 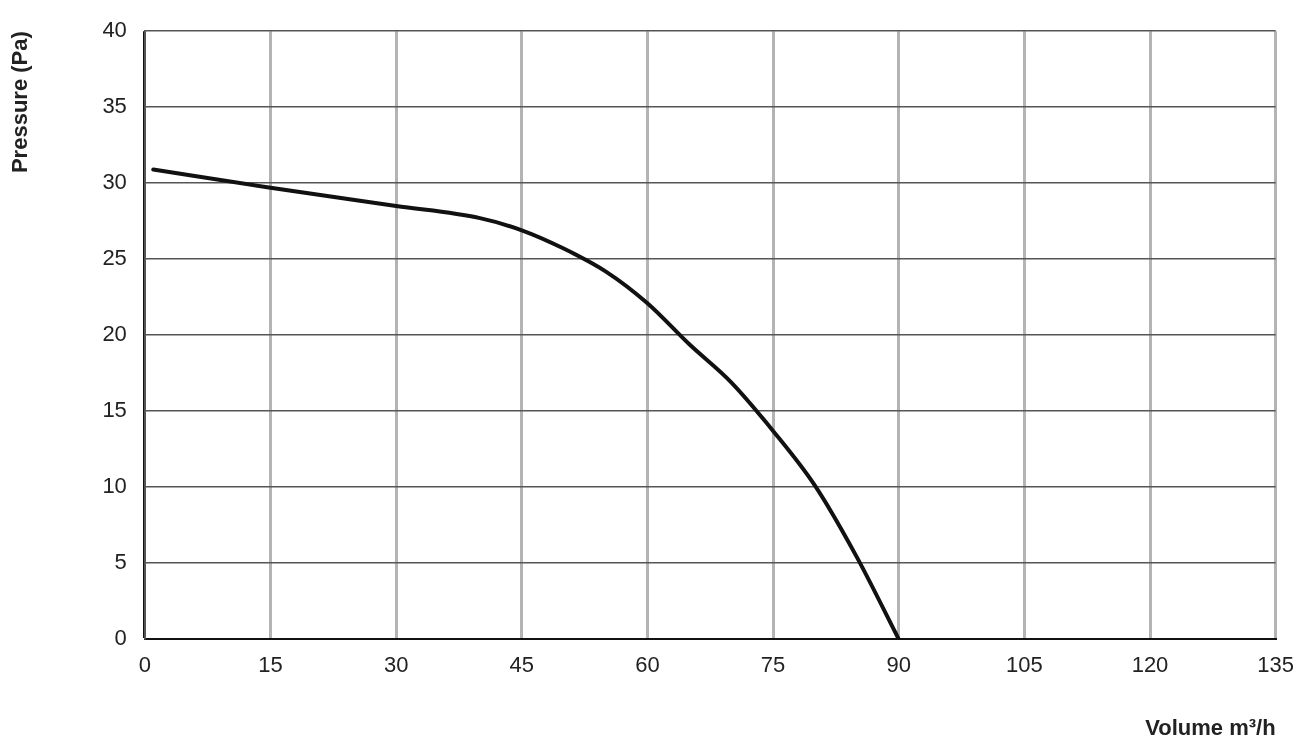 What do you see at coordinates (1276, 665) in the screenshot?
I see `x-tick-label: 135` at bounding box center [1276, 665].